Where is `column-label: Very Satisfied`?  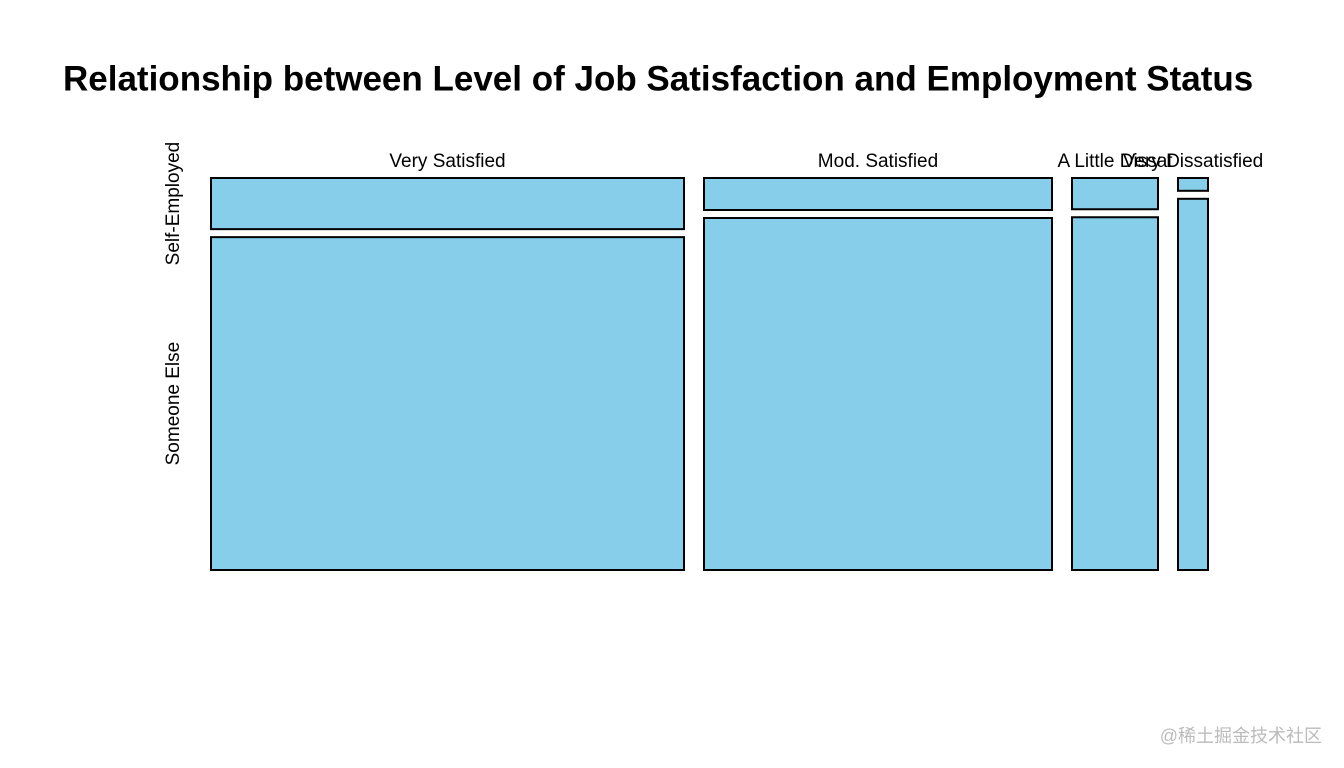
column-label: Very Satisfied is located at coordinates (447, 161).